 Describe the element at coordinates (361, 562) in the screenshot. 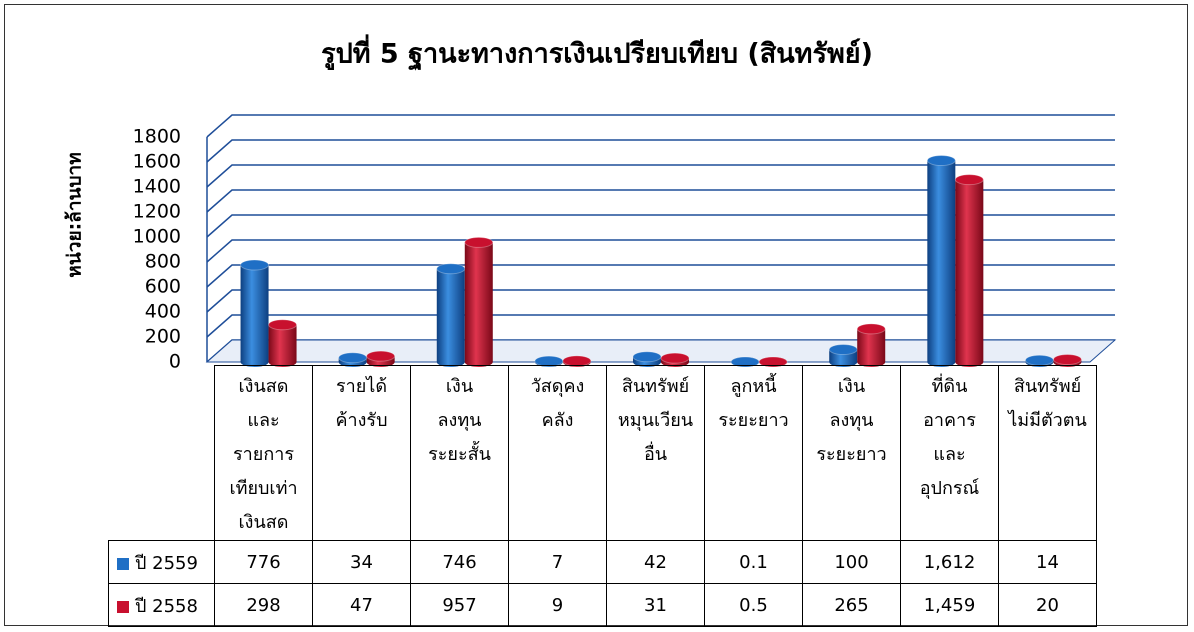

I see `value-label: 34` at that location.